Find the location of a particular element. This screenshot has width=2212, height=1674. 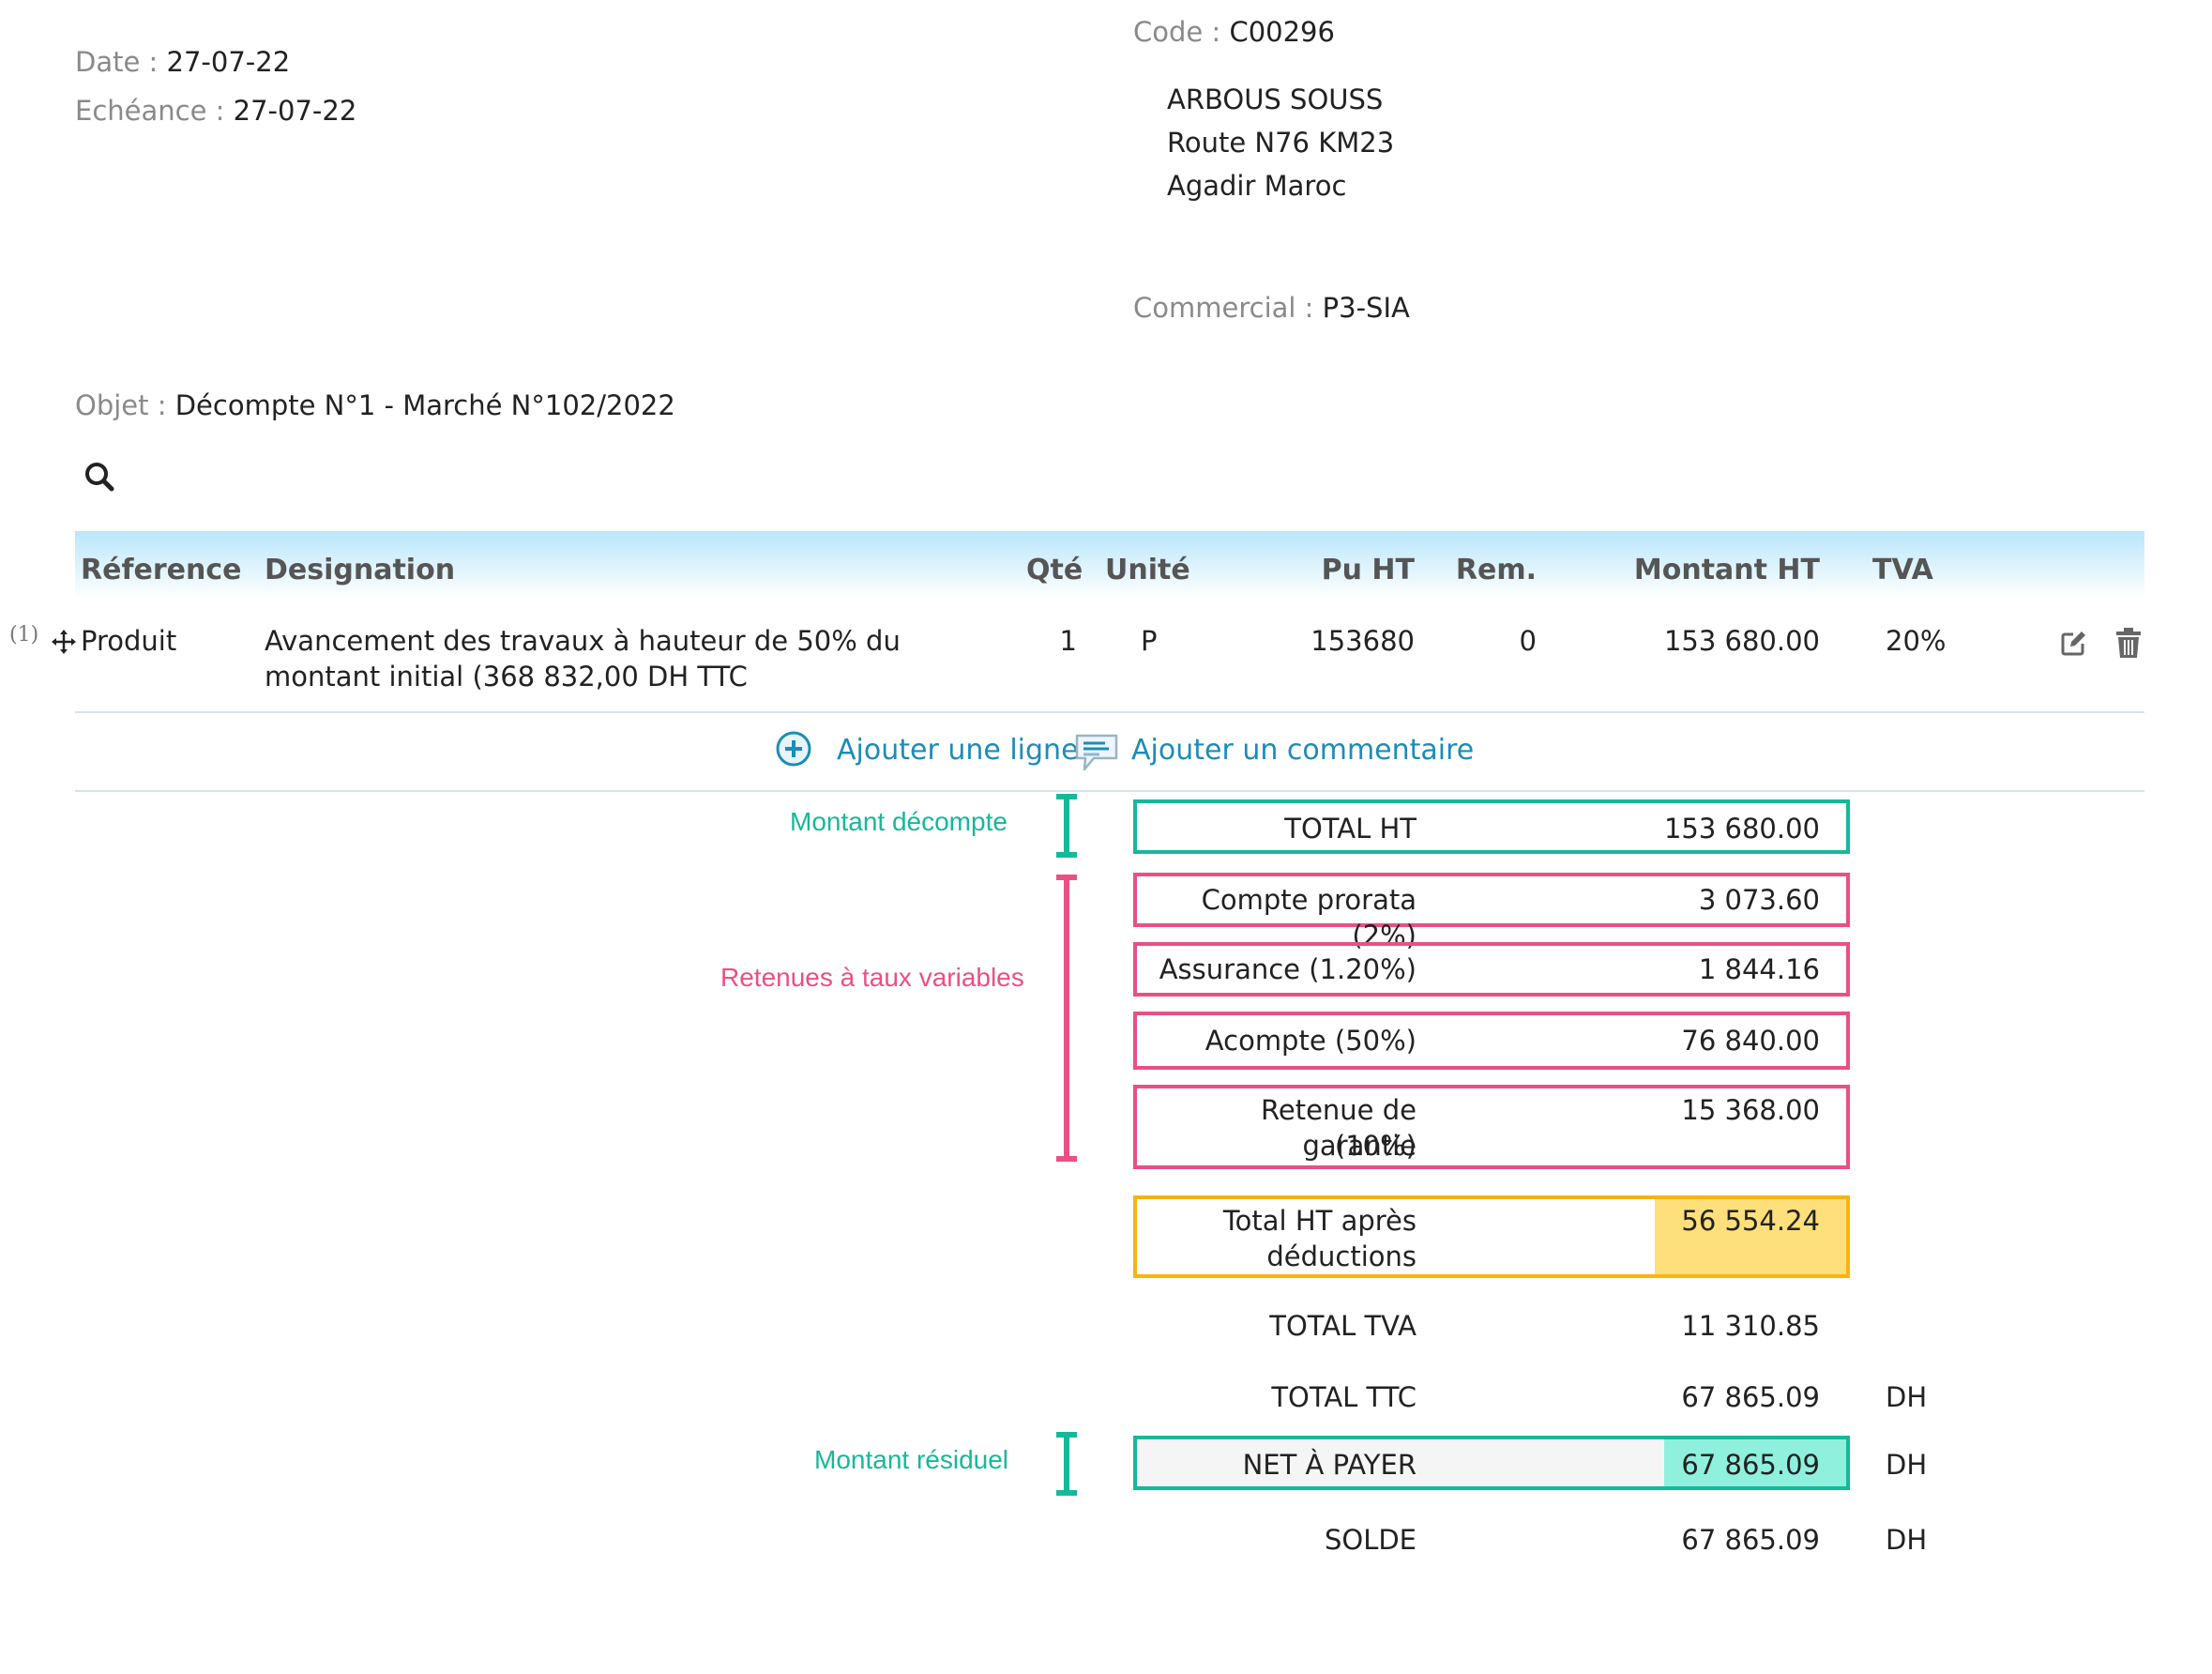

add-line-link: Ajouter une ligne is located at coordinates (958, 750).